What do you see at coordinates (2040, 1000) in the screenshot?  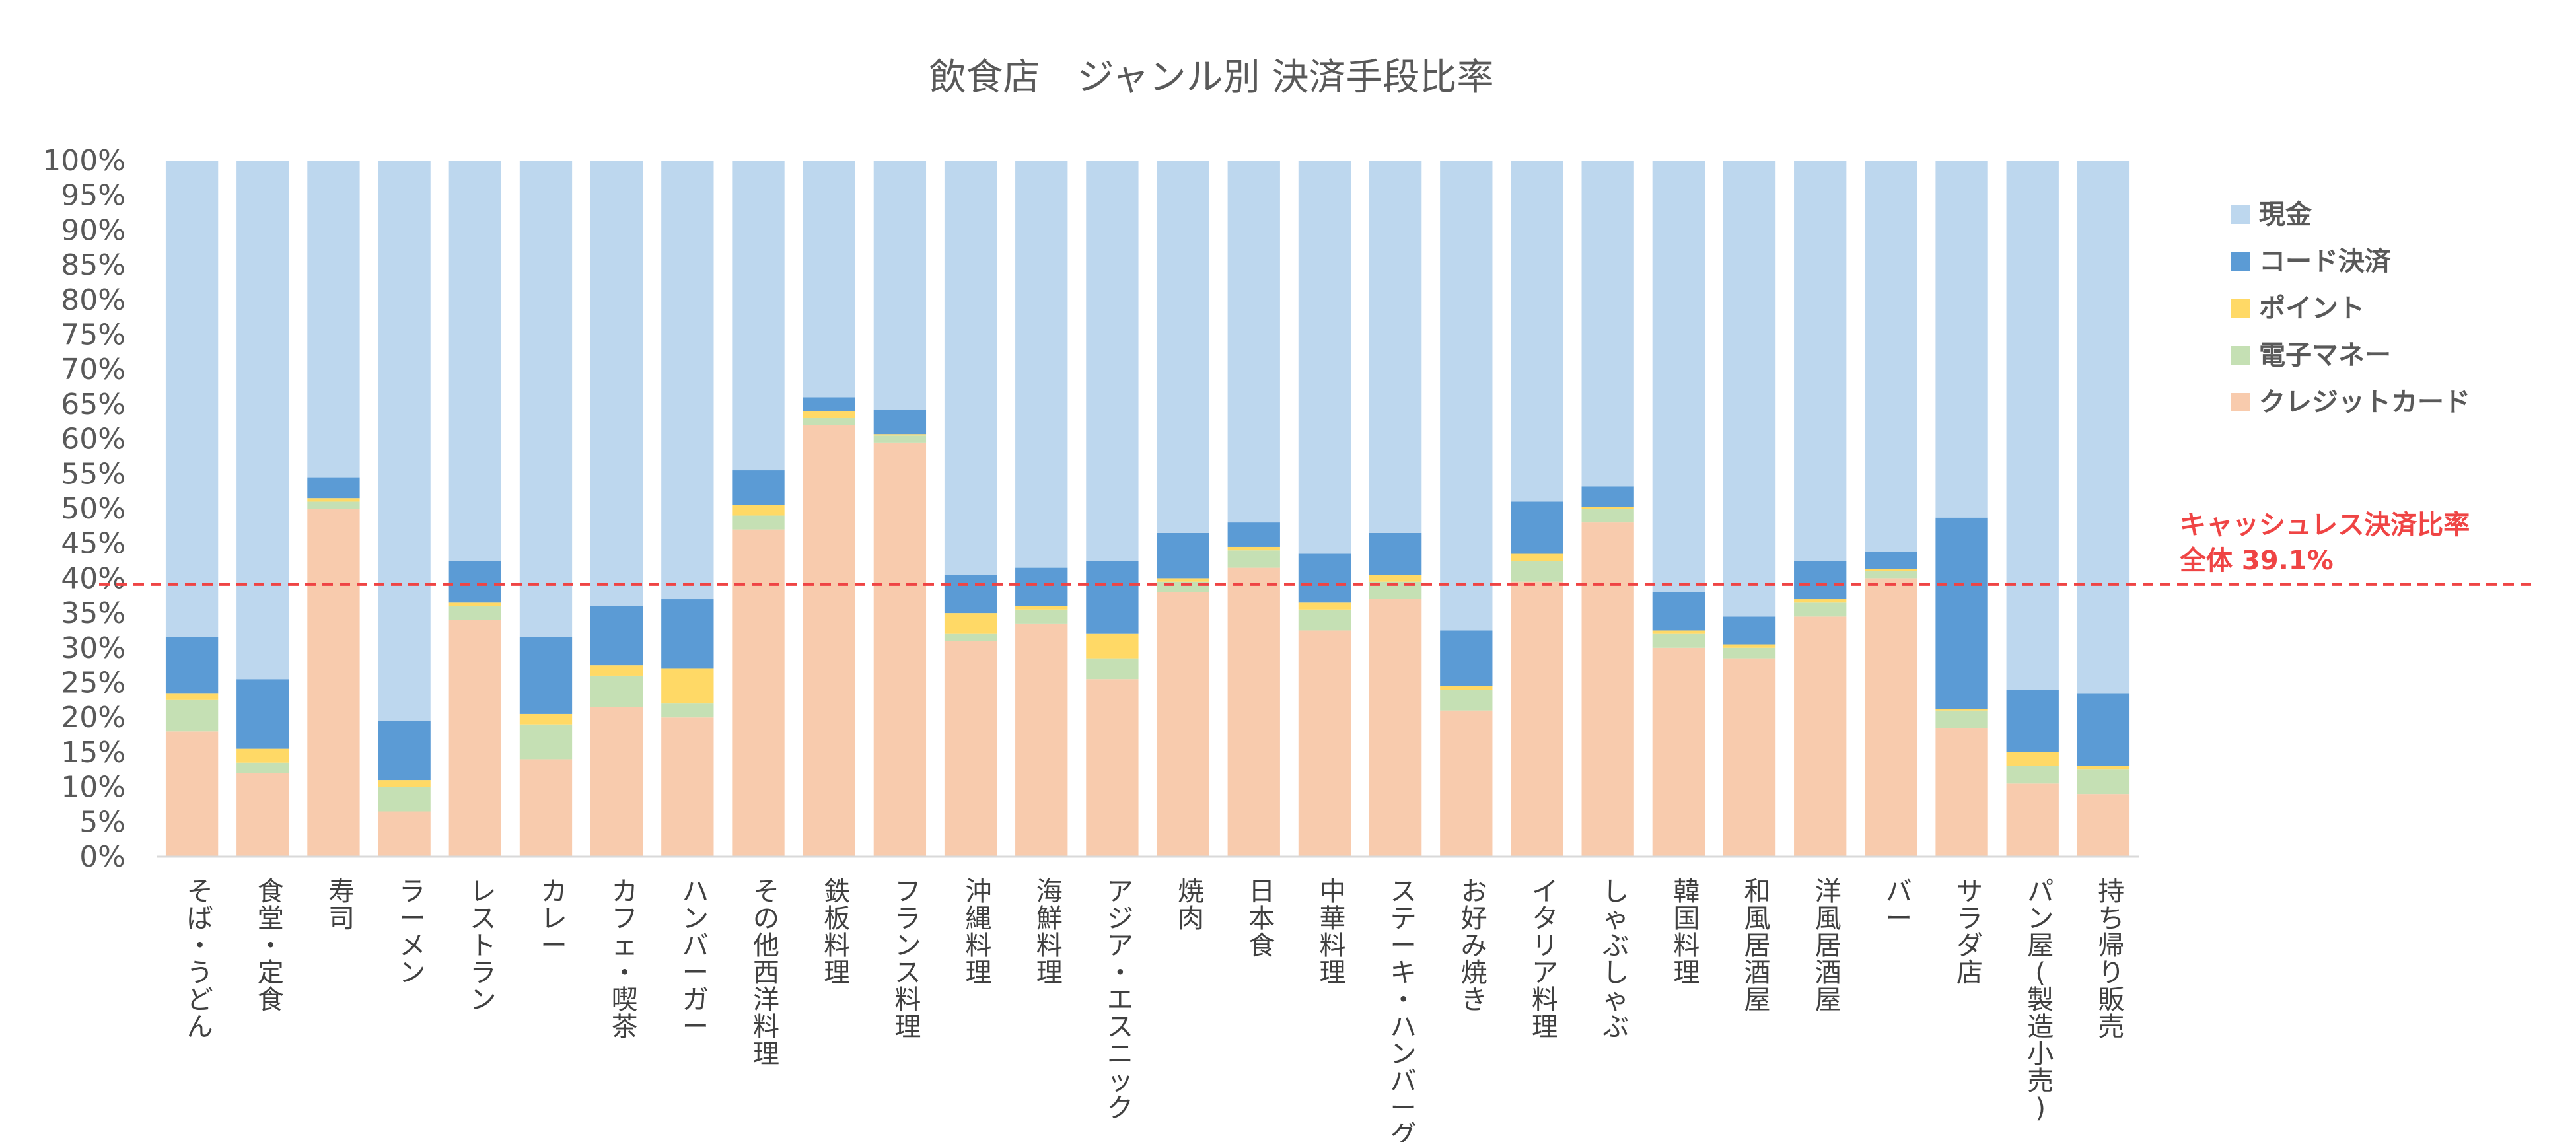 I see `x-tick-label: パン屋(製造小売)` at bounding box center [2040, 1000].